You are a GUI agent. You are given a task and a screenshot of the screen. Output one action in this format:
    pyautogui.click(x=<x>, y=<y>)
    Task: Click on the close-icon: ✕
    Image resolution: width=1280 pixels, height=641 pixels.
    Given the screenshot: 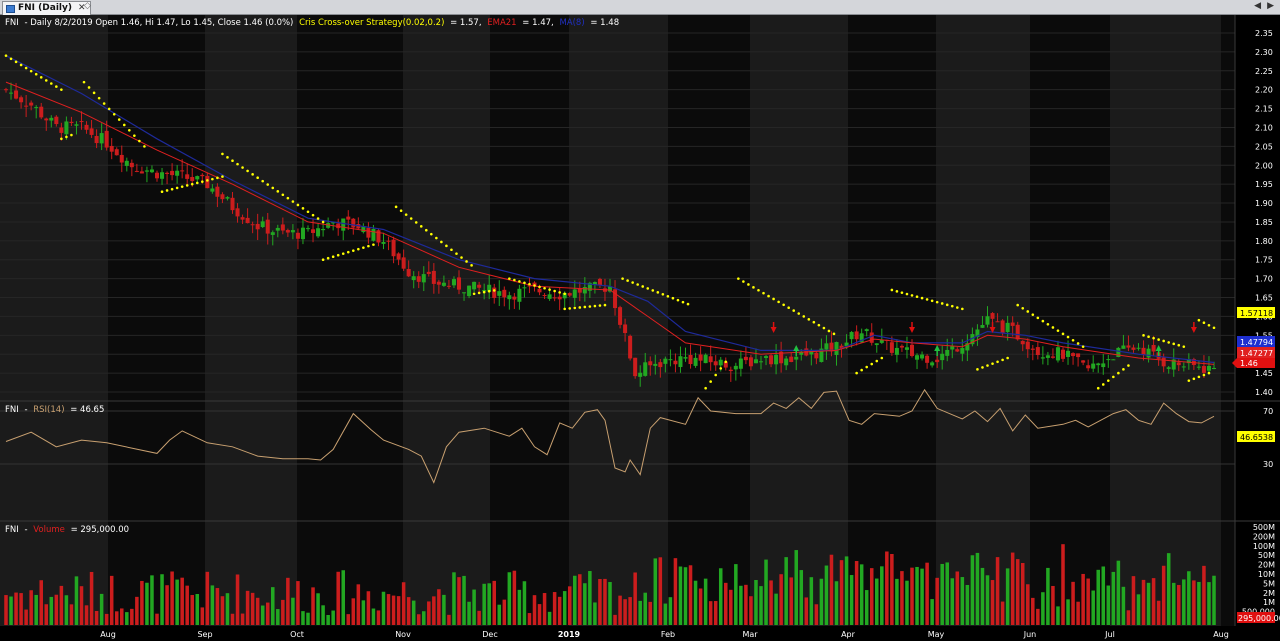 What is the action you would take?
    pyautogui.click(x=81, y=8)
    